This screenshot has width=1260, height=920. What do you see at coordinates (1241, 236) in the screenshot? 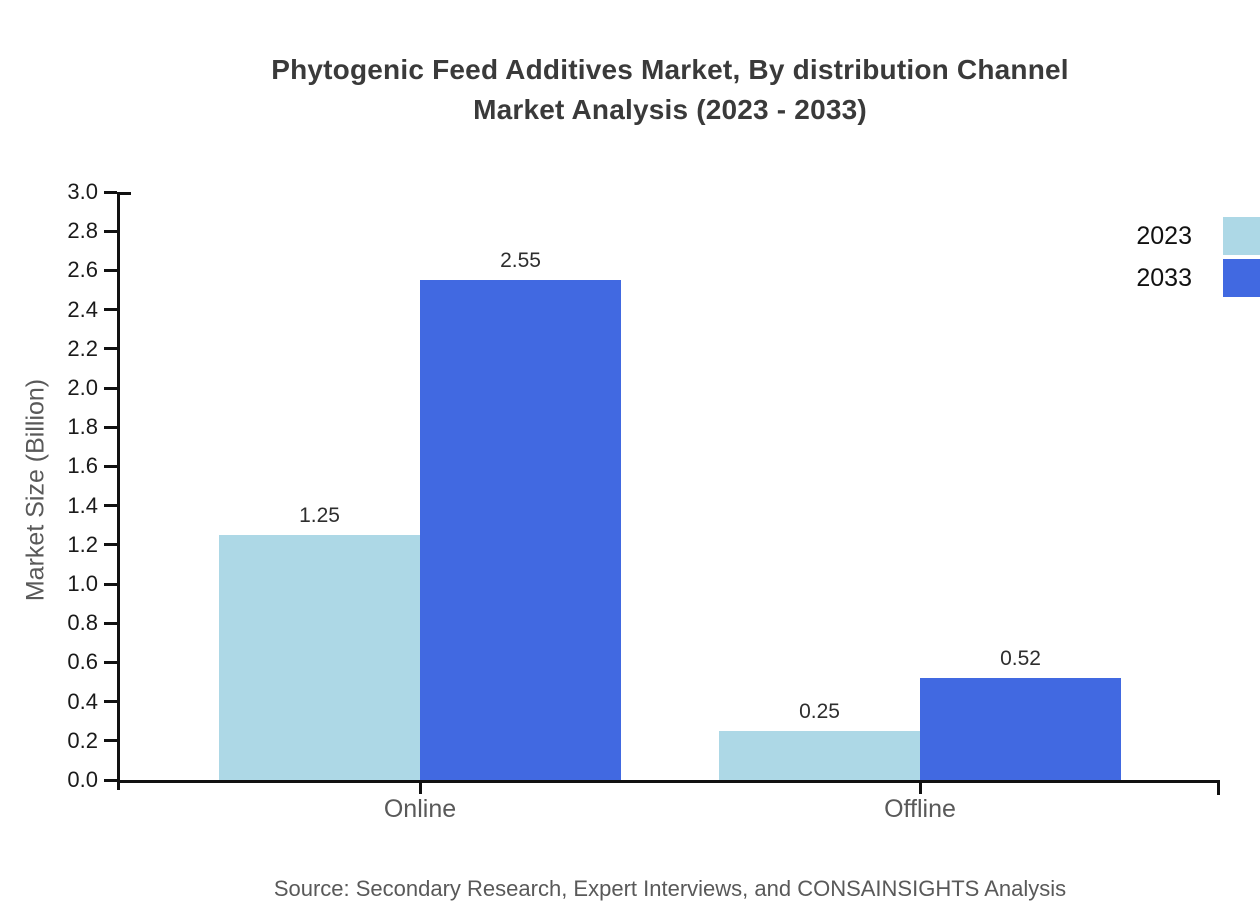
I see `legend-swatch-2023` at bounding box center [1241, 236].